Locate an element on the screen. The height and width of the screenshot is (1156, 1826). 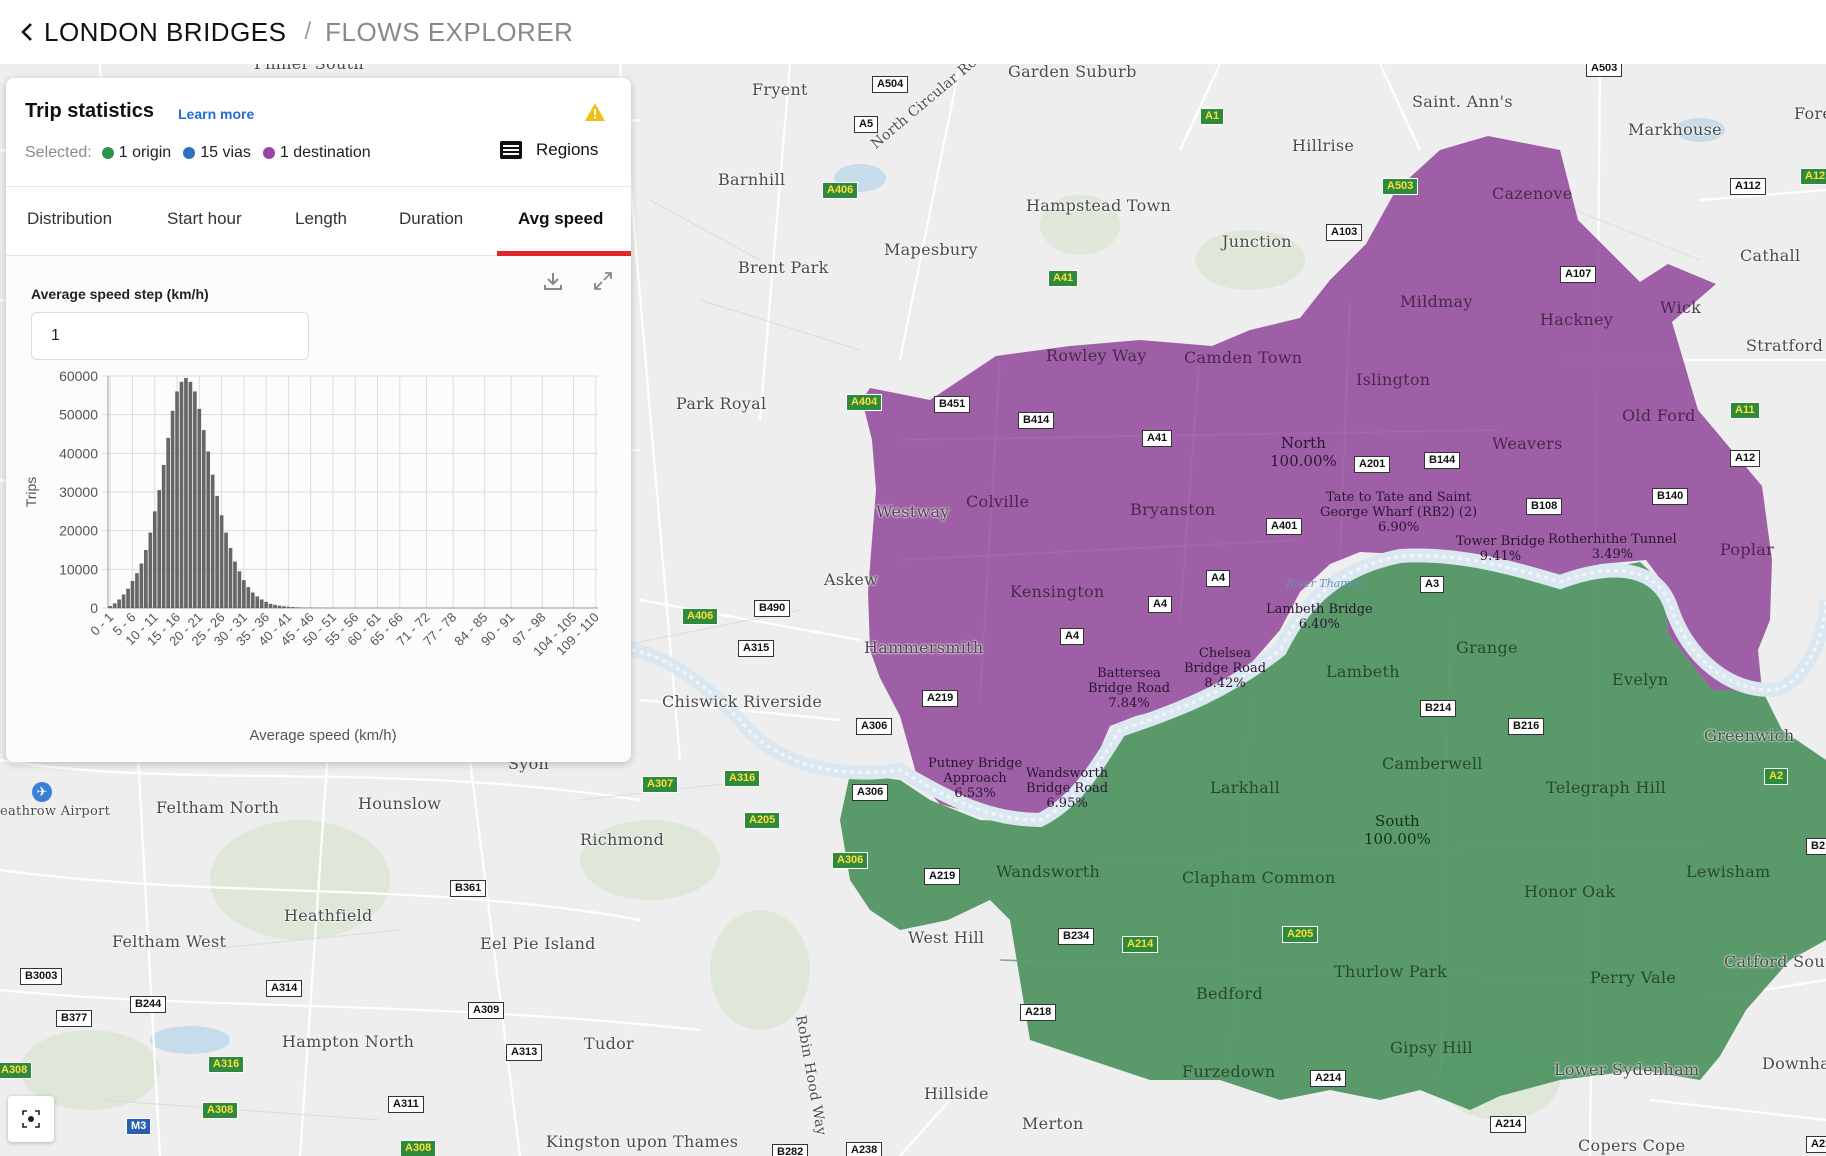
road-shield: A406 is located at coordinates (840, 190).